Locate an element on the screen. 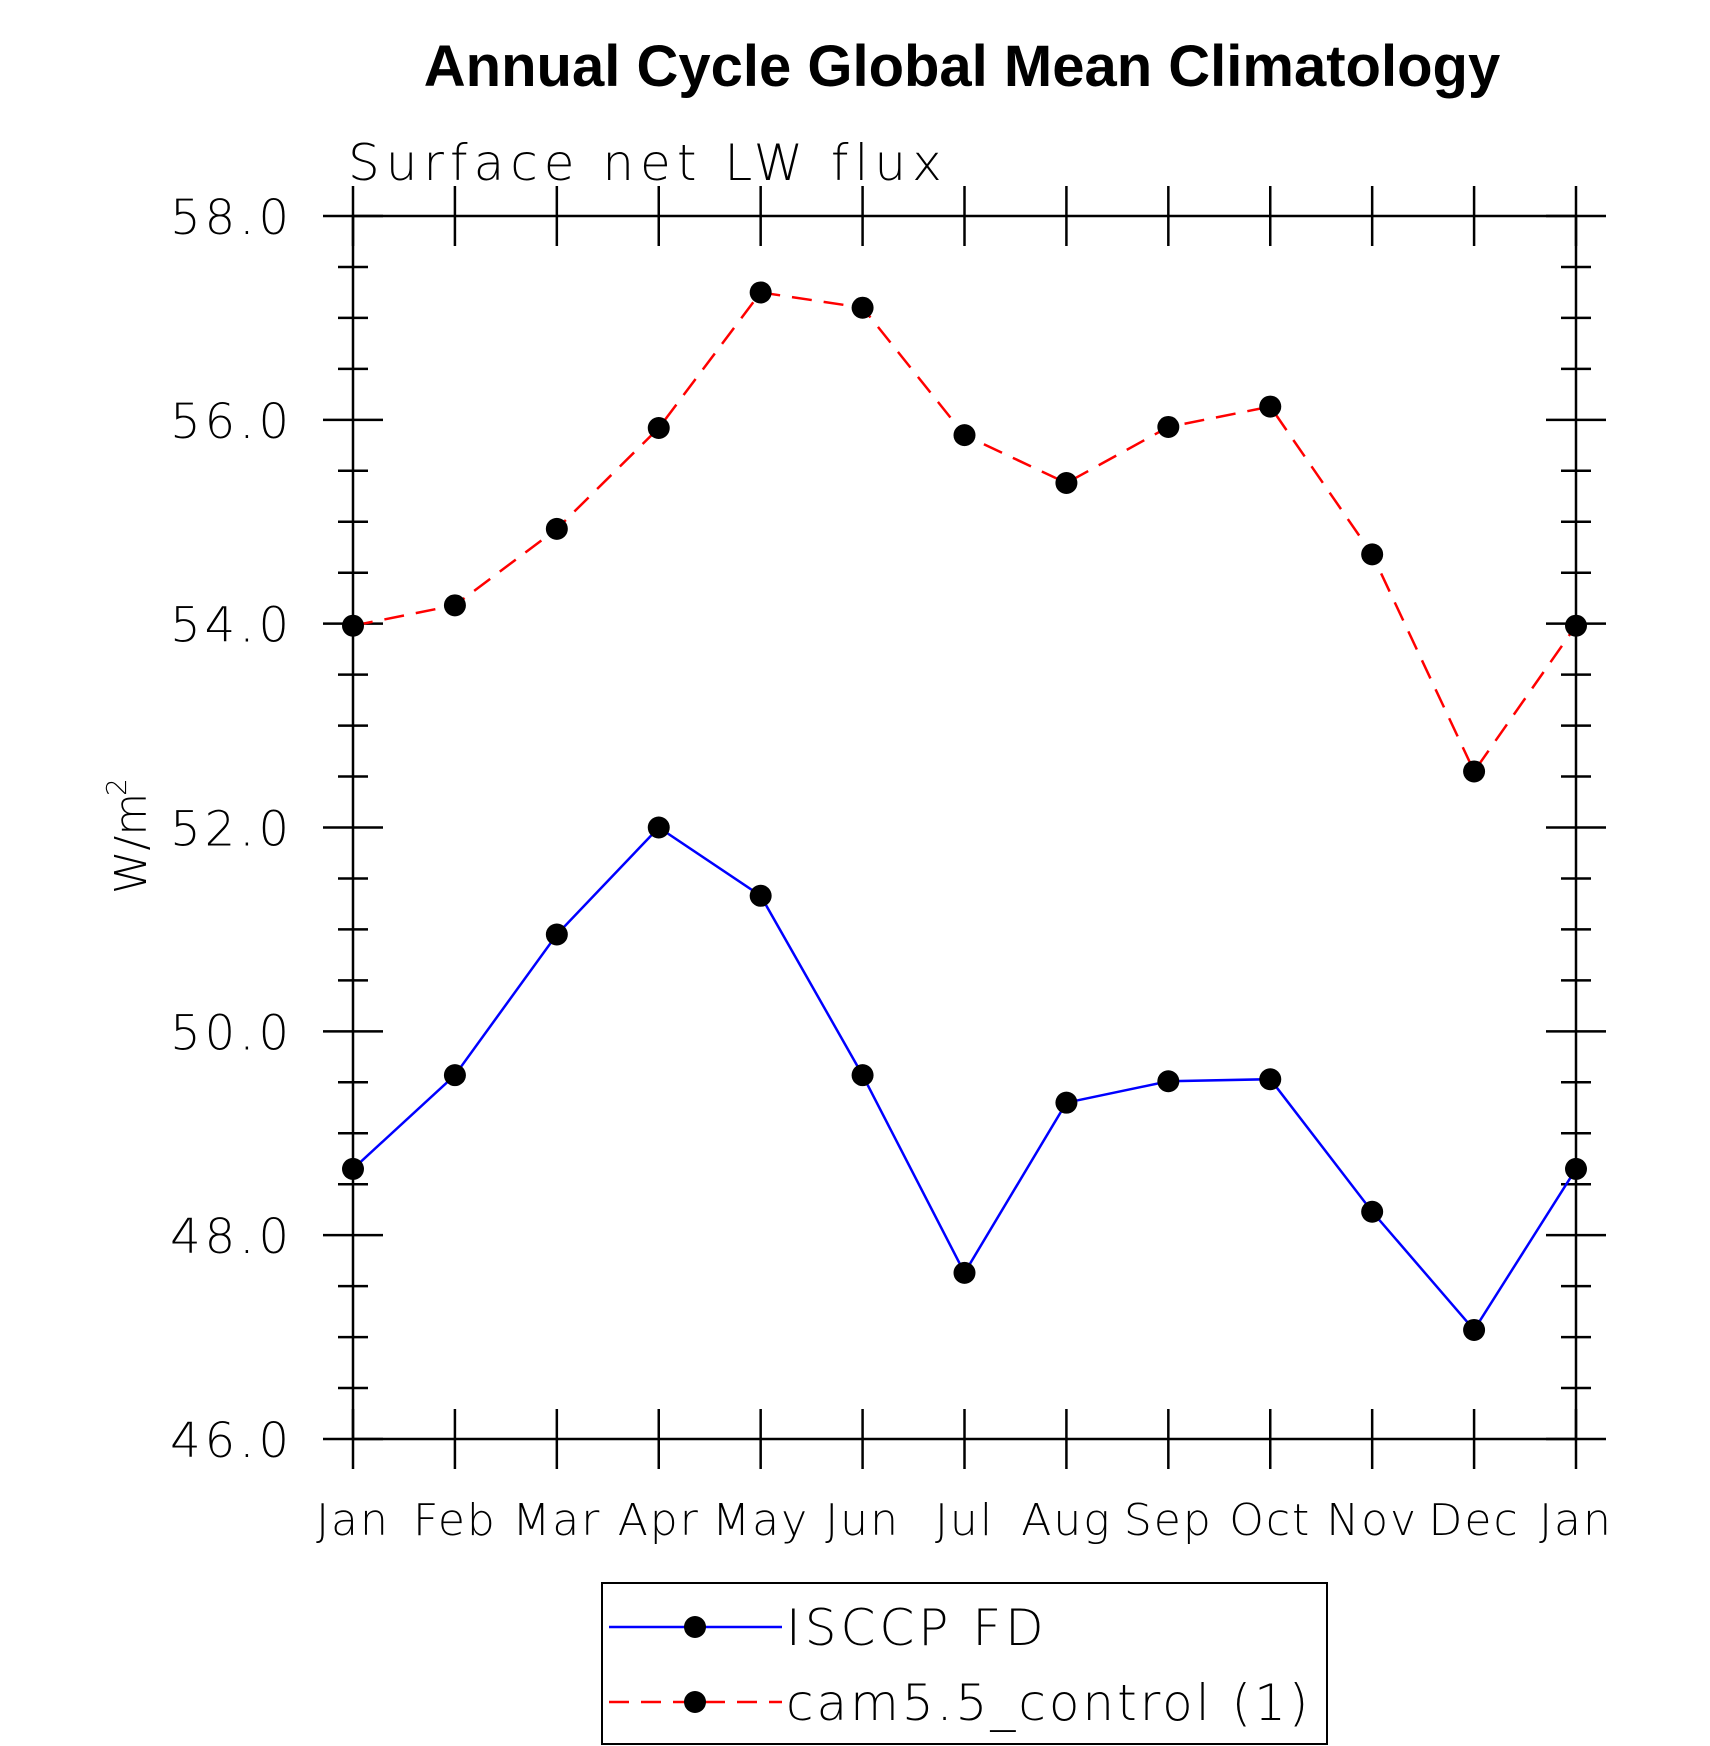  y-tick-label: 52.0 is located at coordinates (231, 830).